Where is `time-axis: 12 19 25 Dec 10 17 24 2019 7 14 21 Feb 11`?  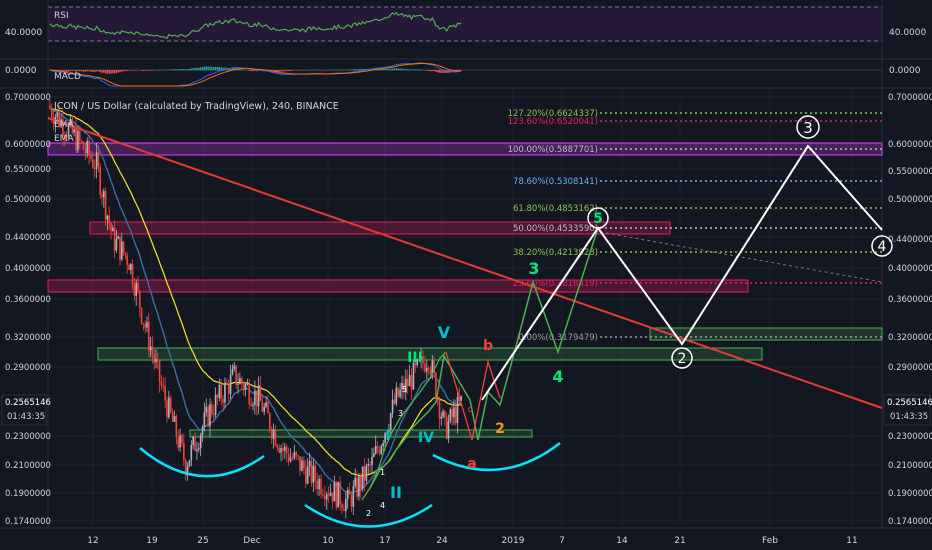 time-axis: 12 19 25 Dec 10 17 24 2019 7 14 21 Feb 11 is located at coordinates (472, 541).